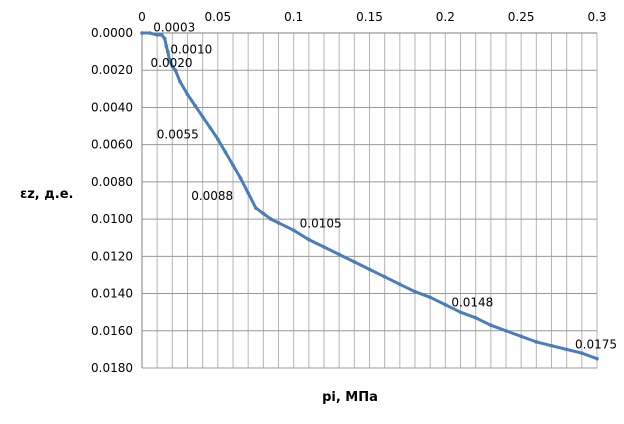 This screenshot has width=624, height=424. I want to click on y-tick-label: 0.0180, so click(112, 368).